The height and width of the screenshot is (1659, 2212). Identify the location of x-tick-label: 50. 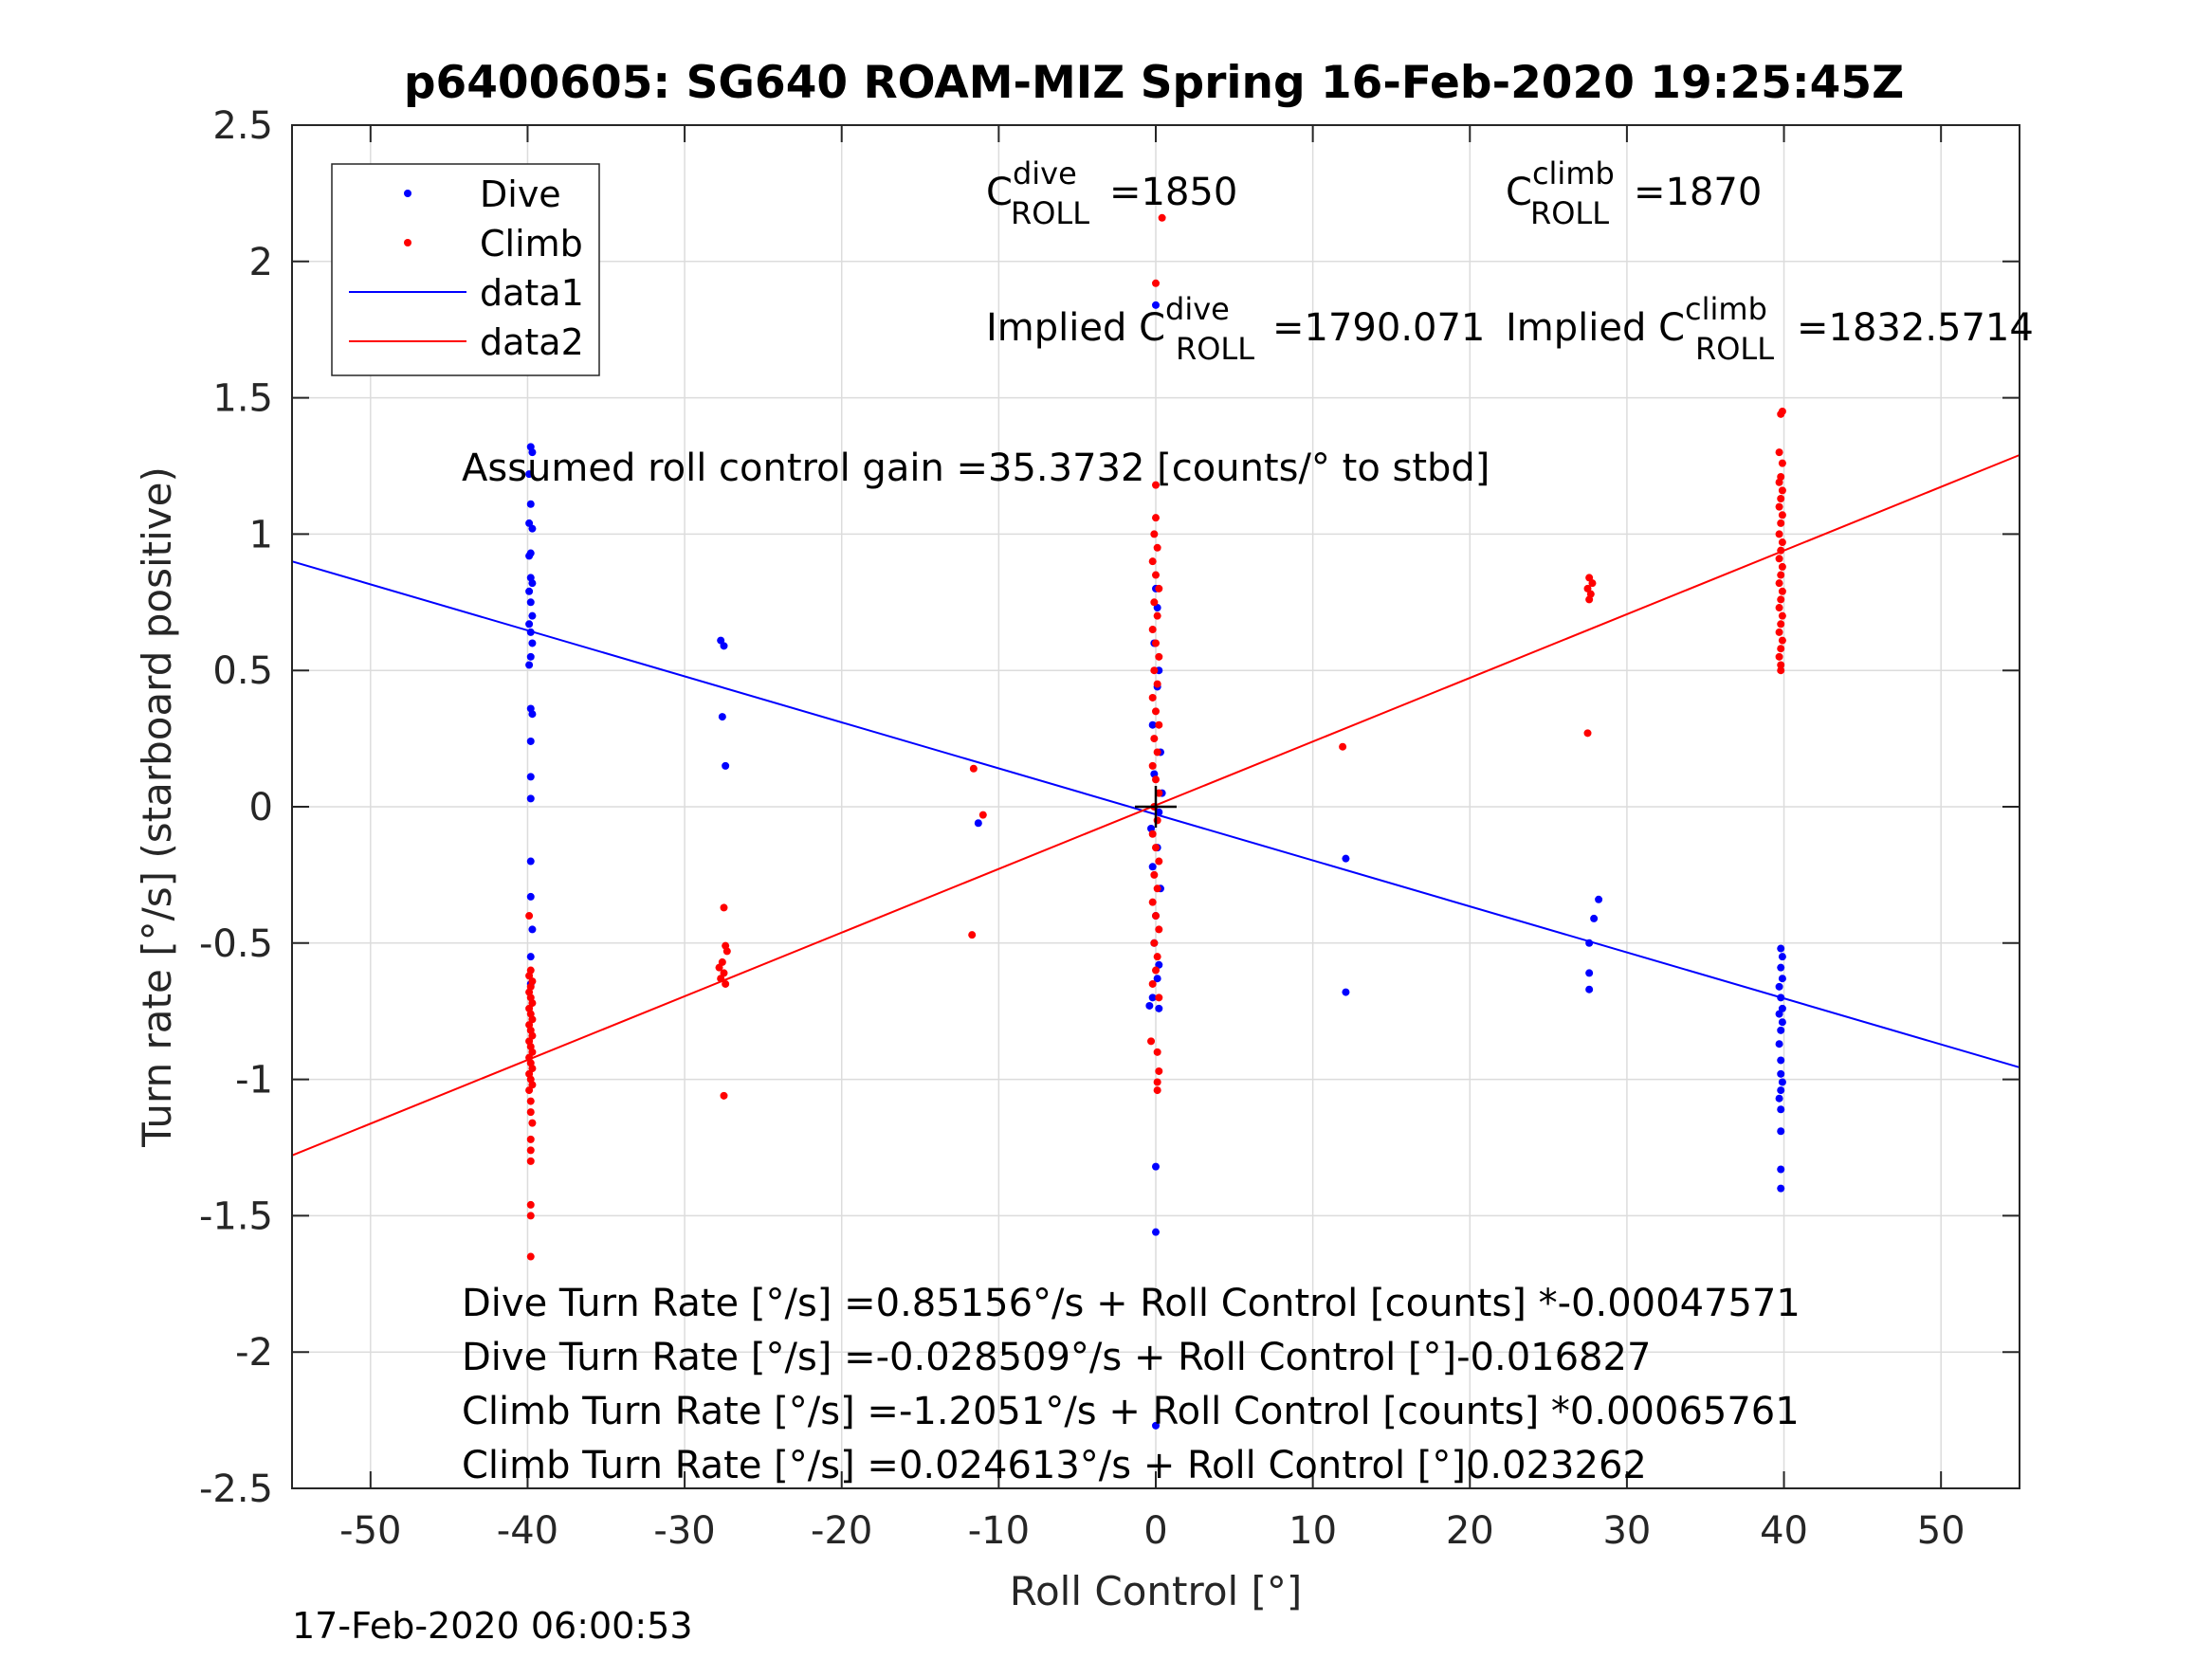
(1941, 1531).